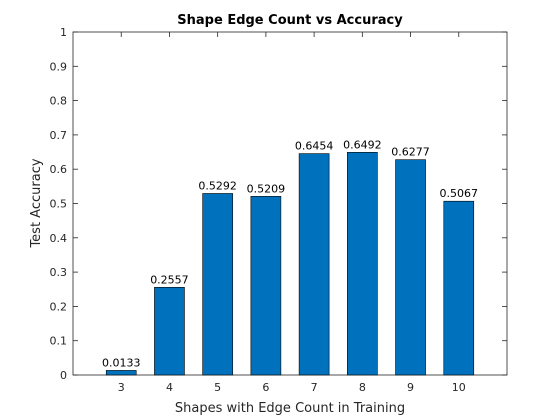  I want to click on x-tick-label: 7, so click(314, 387).